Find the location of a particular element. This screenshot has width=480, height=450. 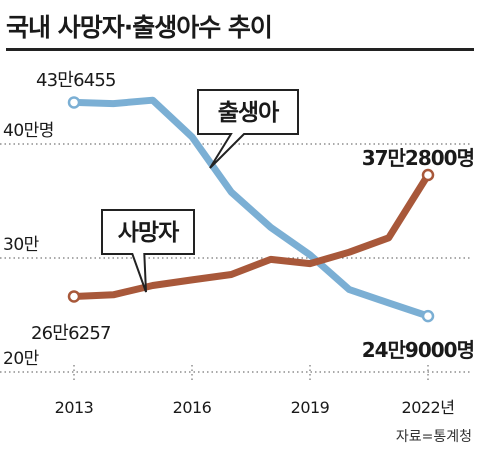

x-tick-label: 2016 is located at coordinates (192, 407).